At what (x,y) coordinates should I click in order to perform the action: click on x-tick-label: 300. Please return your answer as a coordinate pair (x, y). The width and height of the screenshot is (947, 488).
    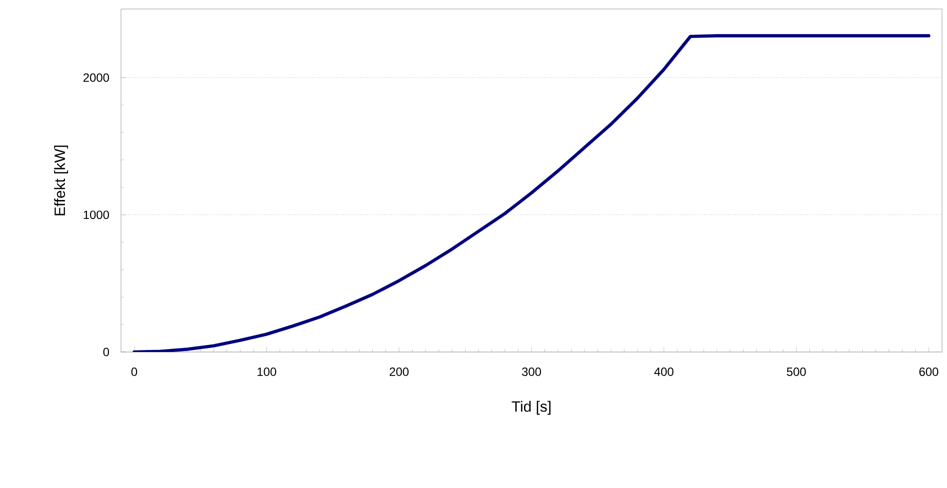
    Looking at the image, I should click on (532, 372).